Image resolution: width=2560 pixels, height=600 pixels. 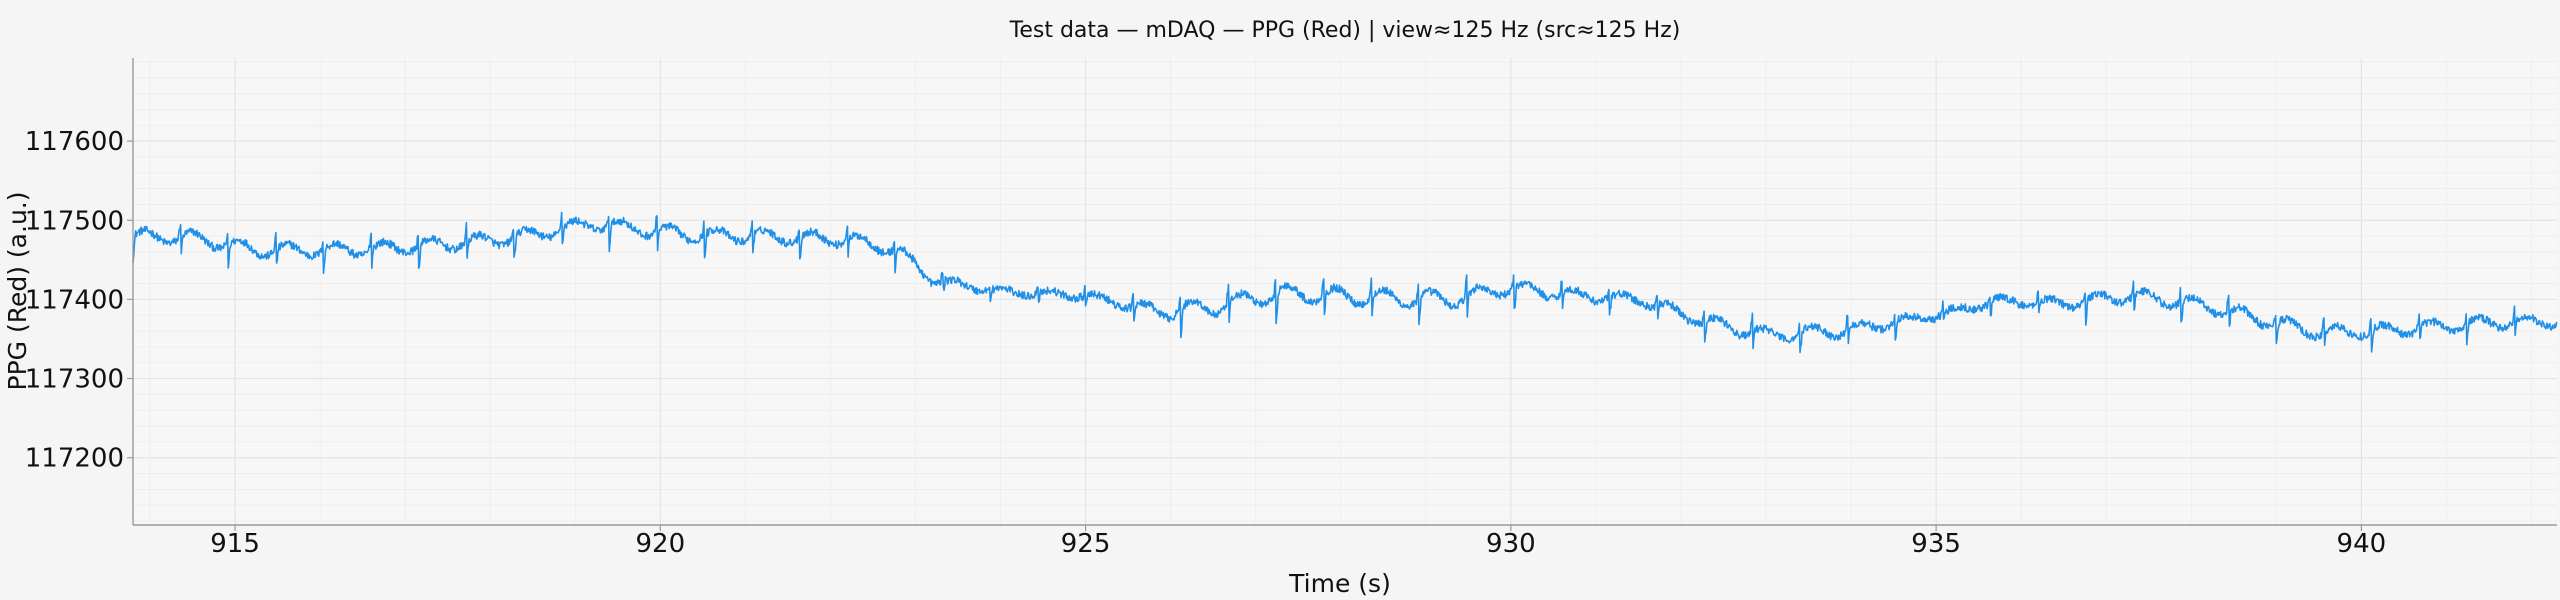 What do you see at coordinates (2362, 544) in the screenshot?
I see `x-tick-label: 940` at bounding box center [2362, 544].